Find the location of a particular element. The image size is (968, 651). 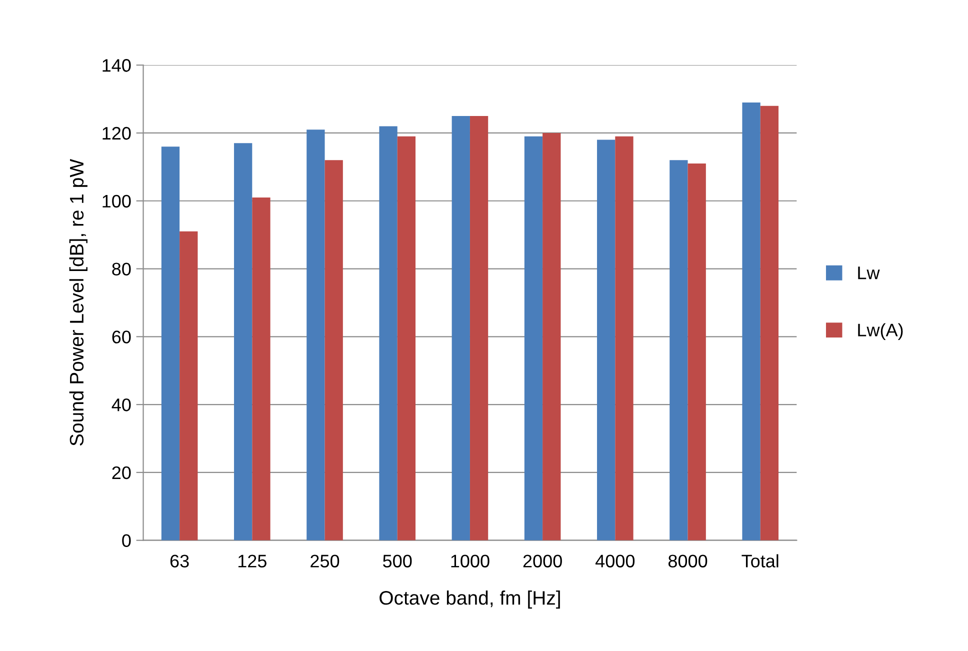

y-tick-label: 60 is located at coordinates (121, 337).